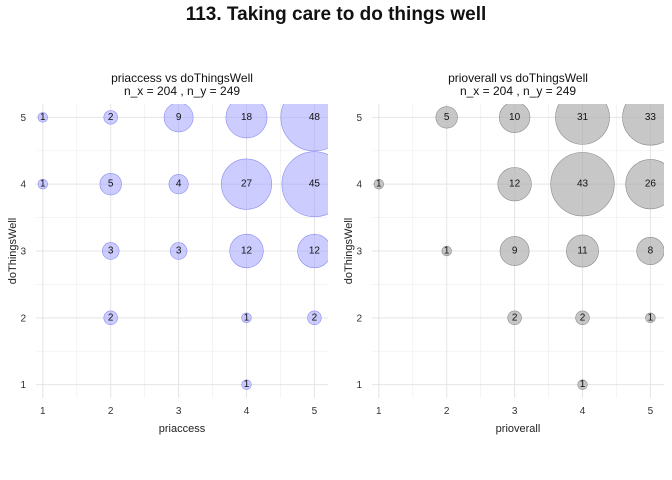 The image size is (672, 480). Describe the element at coordinates (182, 429) in the screenshot. I see `x-axis-label: priaccess` at that location.